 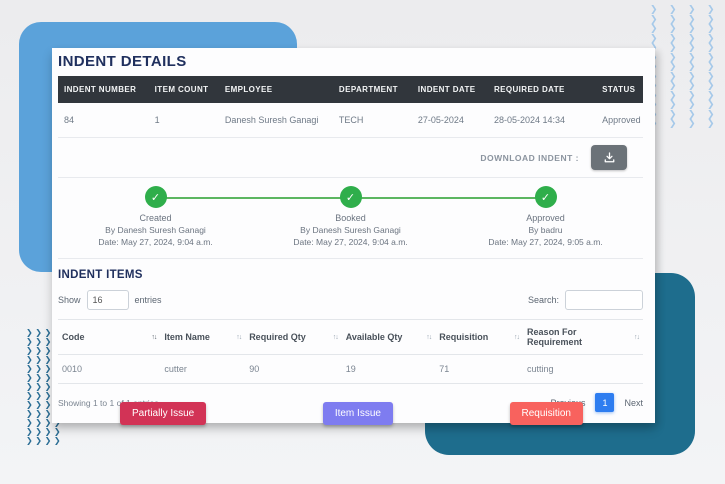 What do you see at coordinates (542, 120) in the screenshot?
I see `required-date-value: 28-05-2024 14:34` at bounding box center [542, 120].